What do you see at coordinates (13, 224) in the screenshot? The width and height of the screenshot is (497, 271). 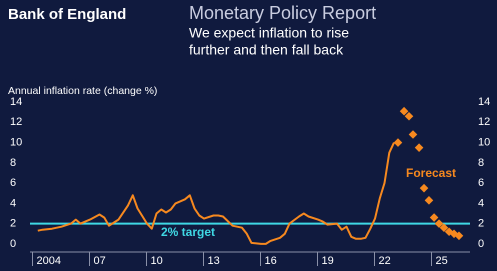 I see `y-tick-label: 2` at bounding box center [13, 224].